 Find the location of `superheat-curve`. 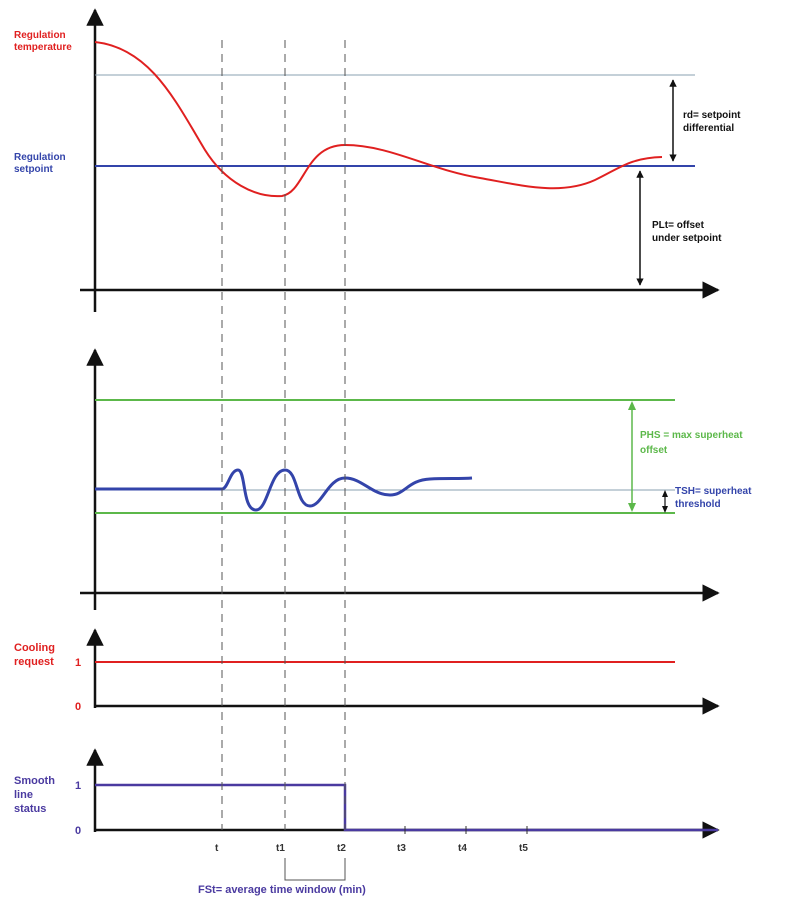

superheat-curve is located at coordinates (284, 490).